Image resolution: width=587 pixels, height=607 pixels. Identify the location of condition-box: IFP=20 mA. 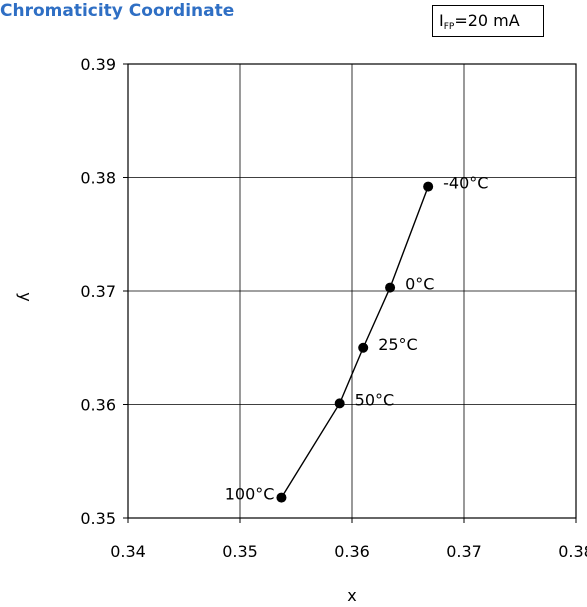
(488, 21).